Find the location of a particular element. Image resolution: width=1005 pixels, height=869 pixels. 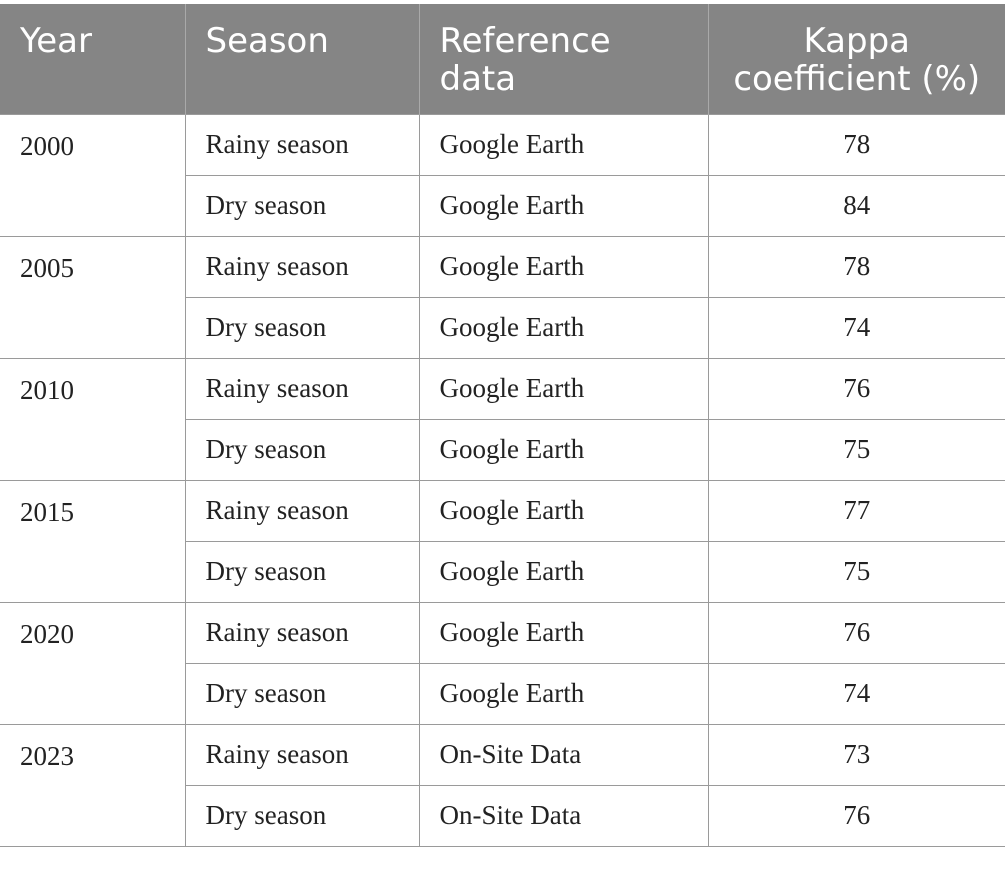

table-row: Dry season On-Site Data 76 is located at coordinates (502, 815).